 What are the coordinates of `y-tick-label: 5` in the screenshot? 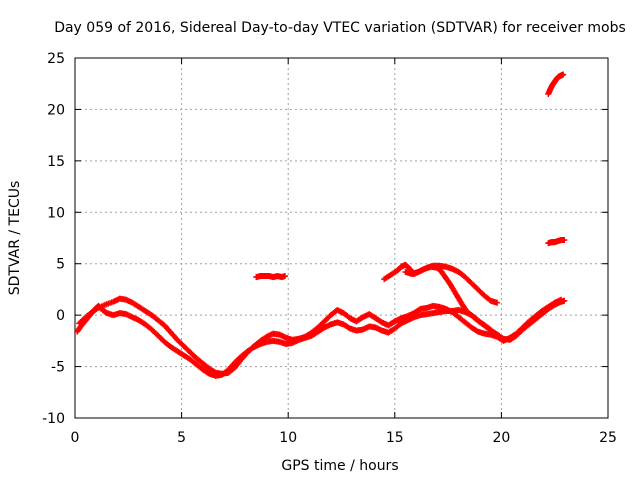 It's located at (60, 265).